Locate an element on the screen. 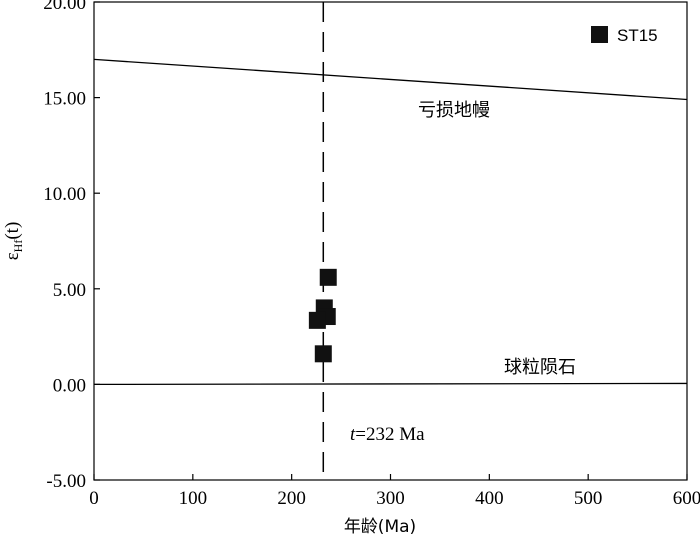  depleted-mantle-label: 亏损地幔 is located at coordinates (454, 110).